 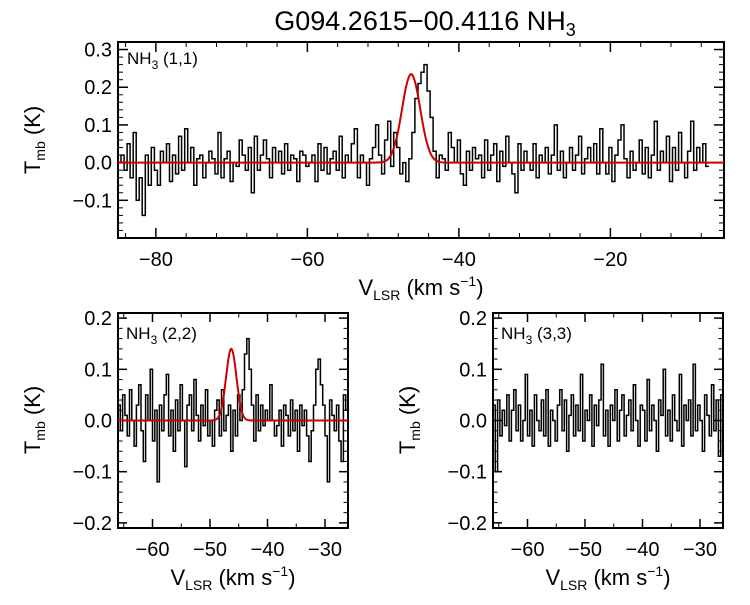 What do you see at coordinates (473, 370) in the screenshot?
I see `panel-nh3-33-ytick-label: 0.1` at bounding box center [473, 370].